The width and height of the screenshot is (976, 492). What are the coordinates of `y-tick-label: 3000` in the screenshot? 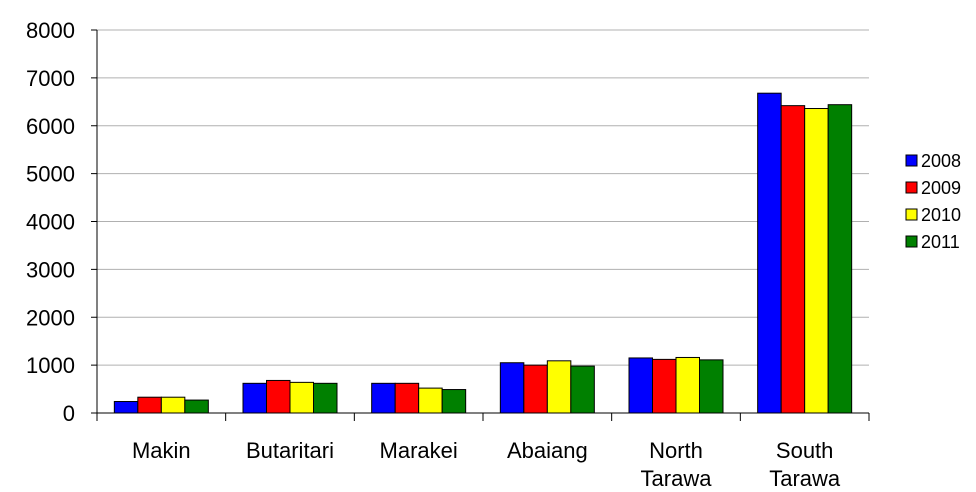 It's located at (50, 269).